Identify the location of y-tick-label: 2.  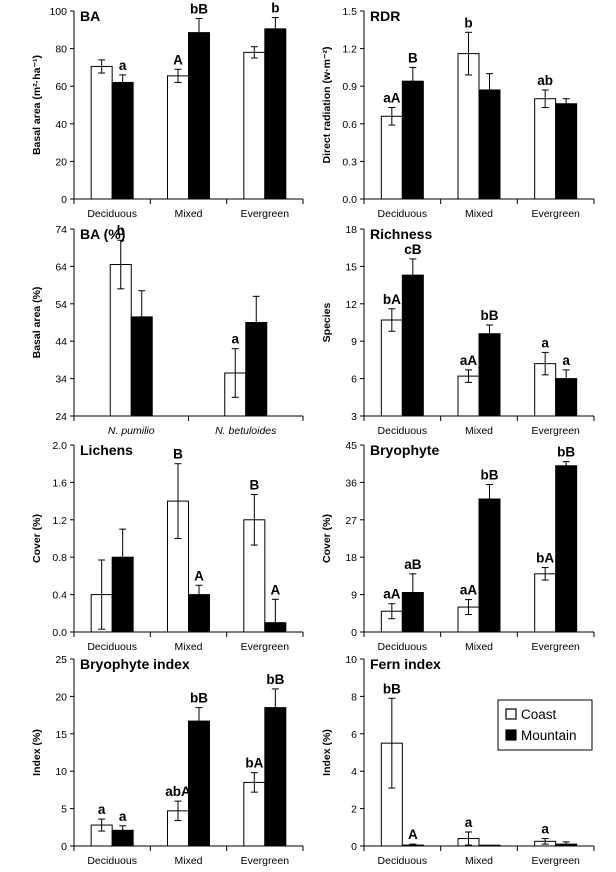
(354, 810).